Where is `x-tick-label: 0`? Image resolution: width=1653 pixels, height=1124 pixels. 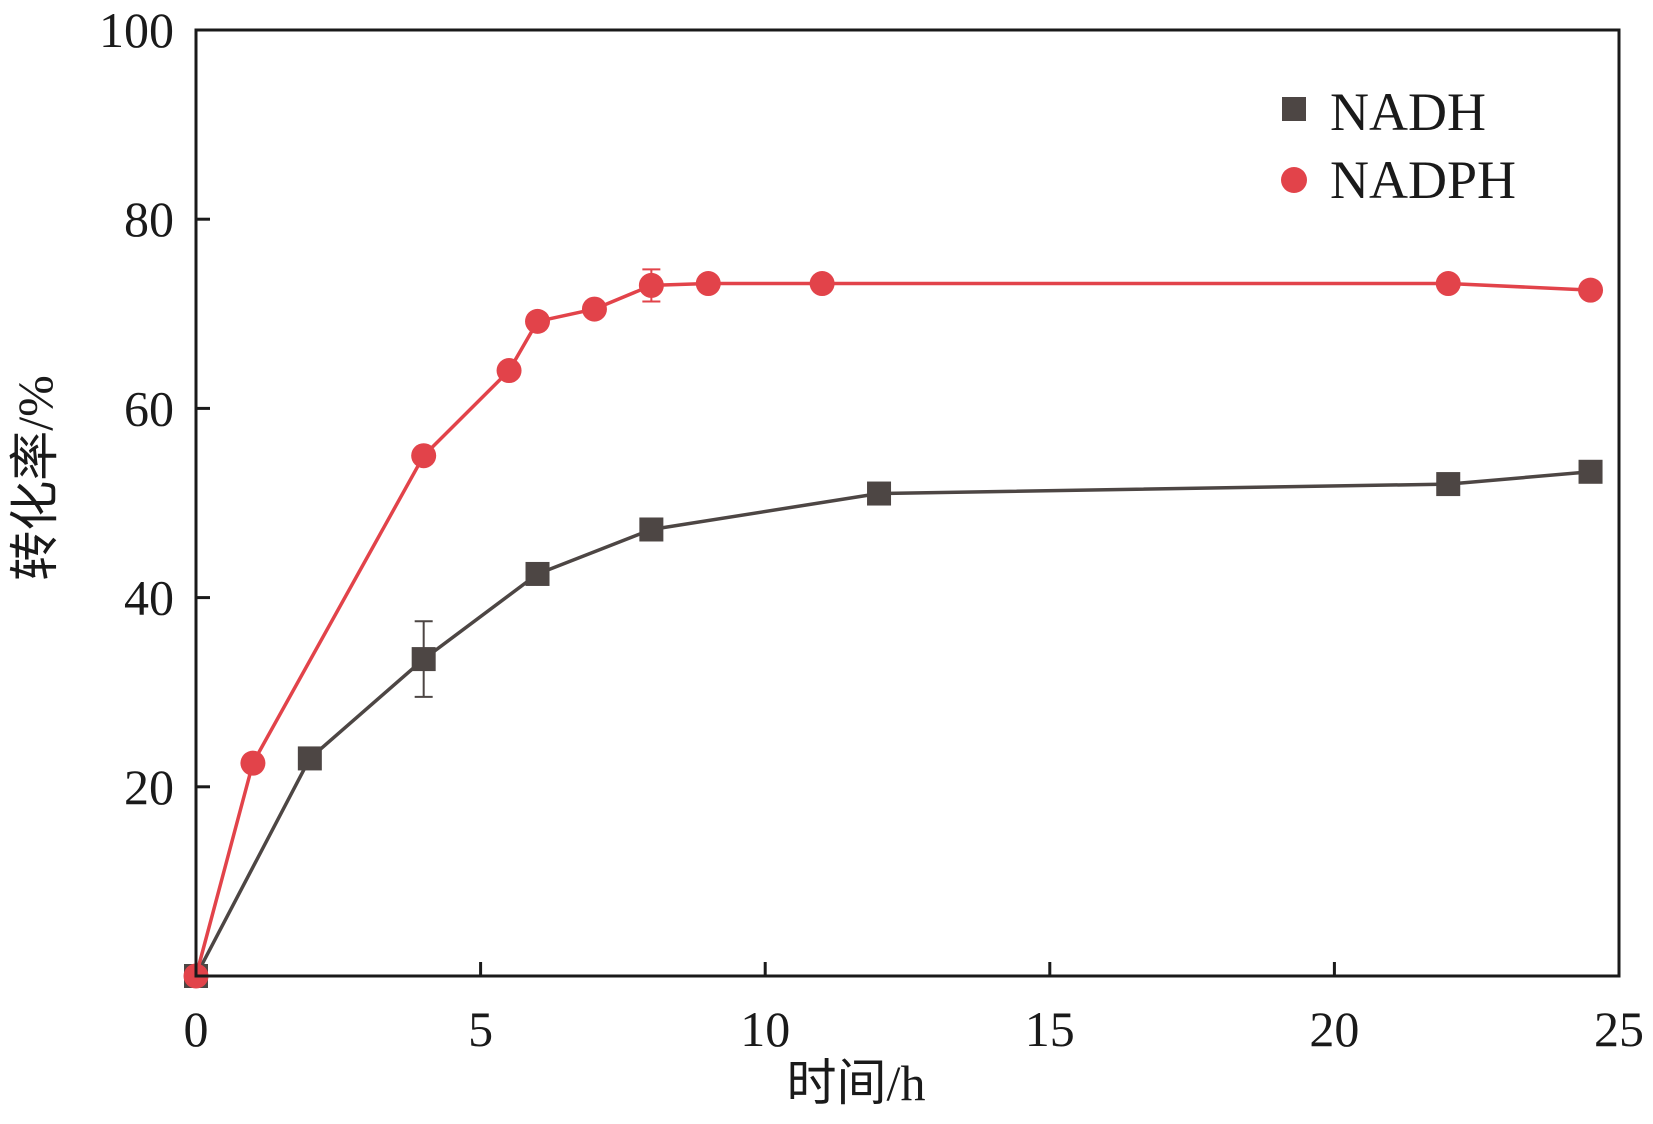
x-tick-label: 0 is located at coordinates (196, 1029).